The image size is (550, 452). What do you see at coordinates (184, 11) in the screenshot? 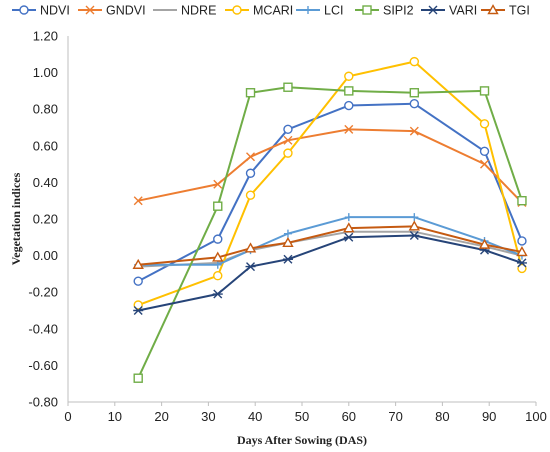
I see `legend-item-ndre: NDRE` at bounding box center [184, 11].